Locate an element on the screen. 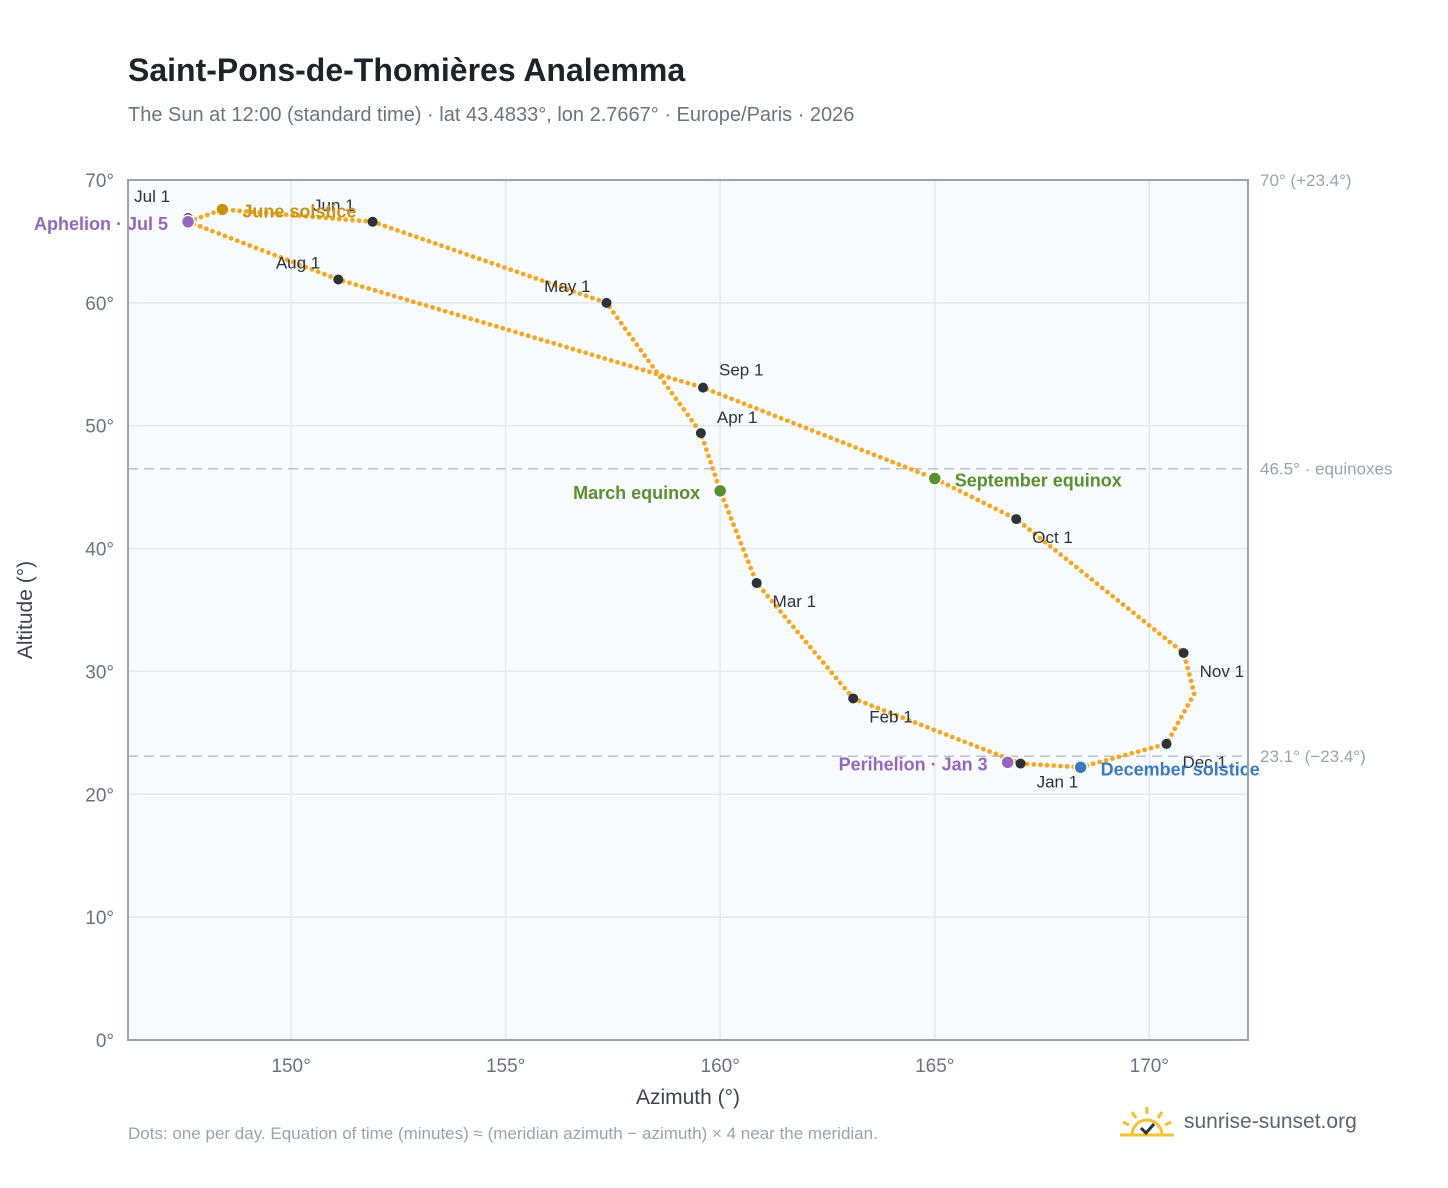 This screenshot has height=1188, width=1448. brand: sunrise-sunset.org is located at coordinates (1238, 1122).